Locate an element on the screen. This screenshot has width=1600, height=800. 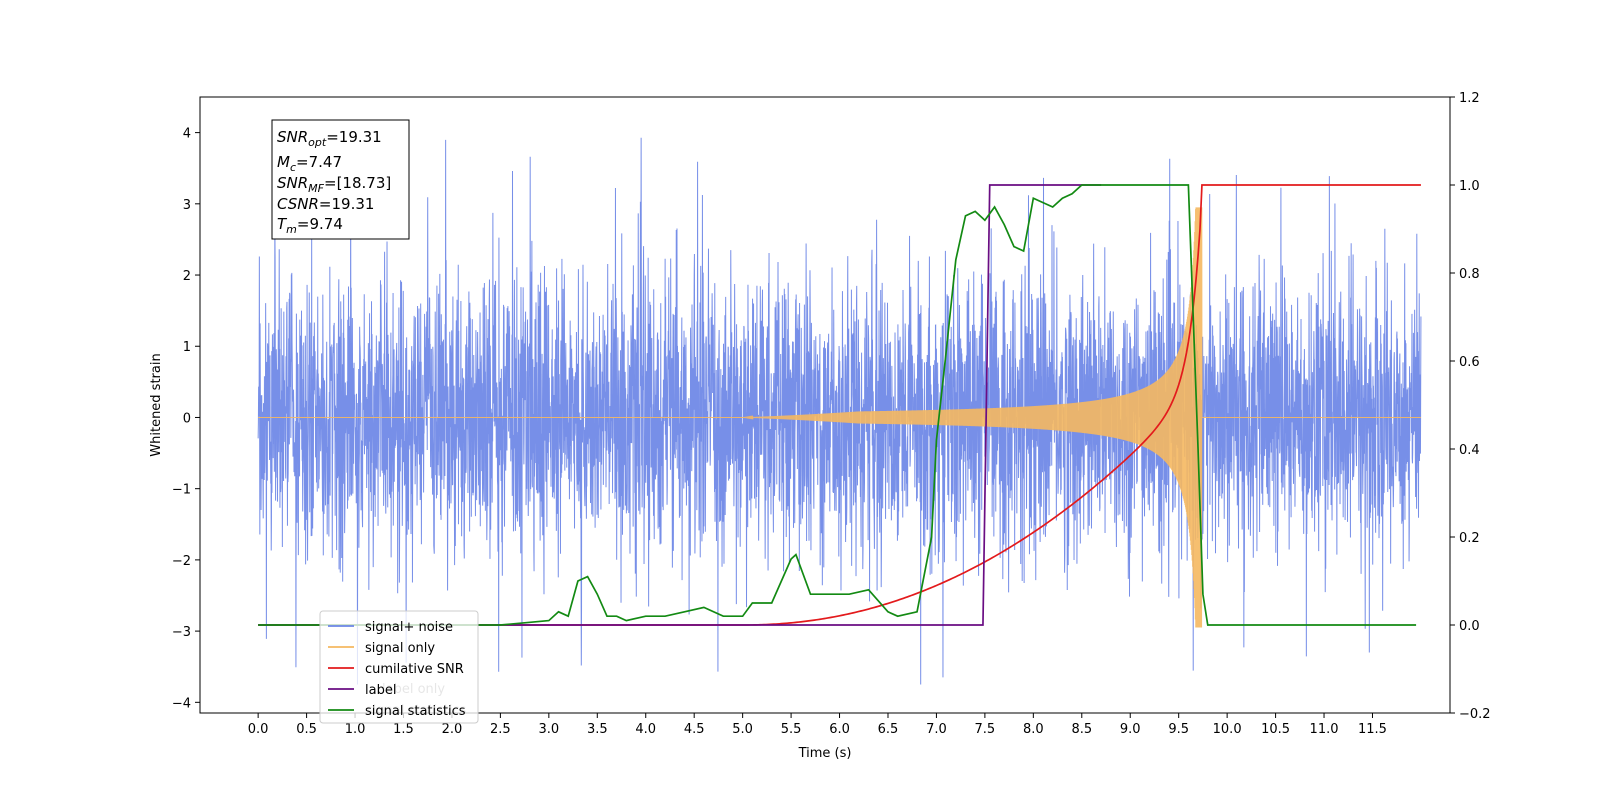
y-right-tick-label: −0.2 is located at coordinates (1475, 714).